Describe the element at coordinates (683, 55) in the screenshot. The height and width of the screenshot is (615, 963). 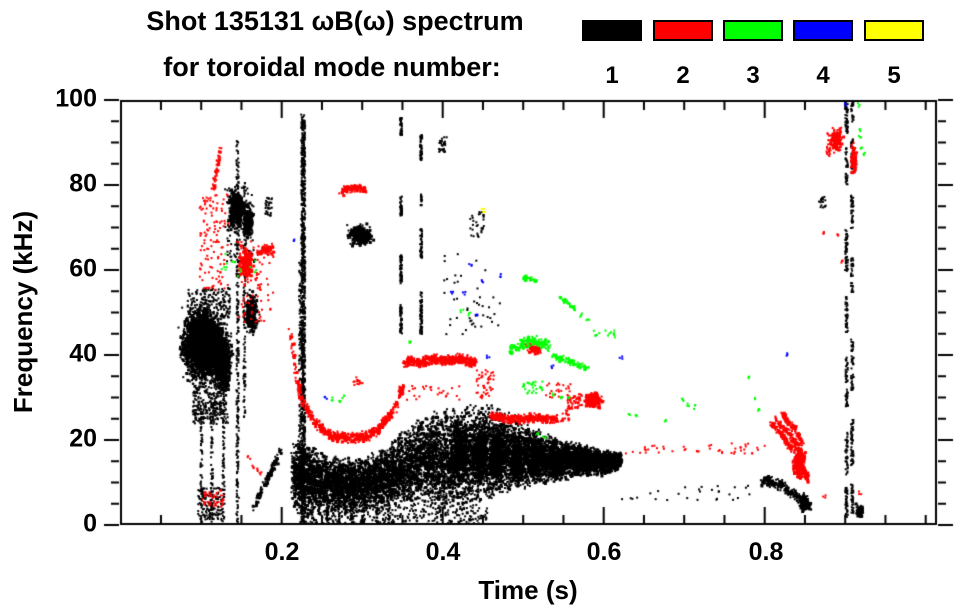
I see `legend-entry-2: 2` at that location.